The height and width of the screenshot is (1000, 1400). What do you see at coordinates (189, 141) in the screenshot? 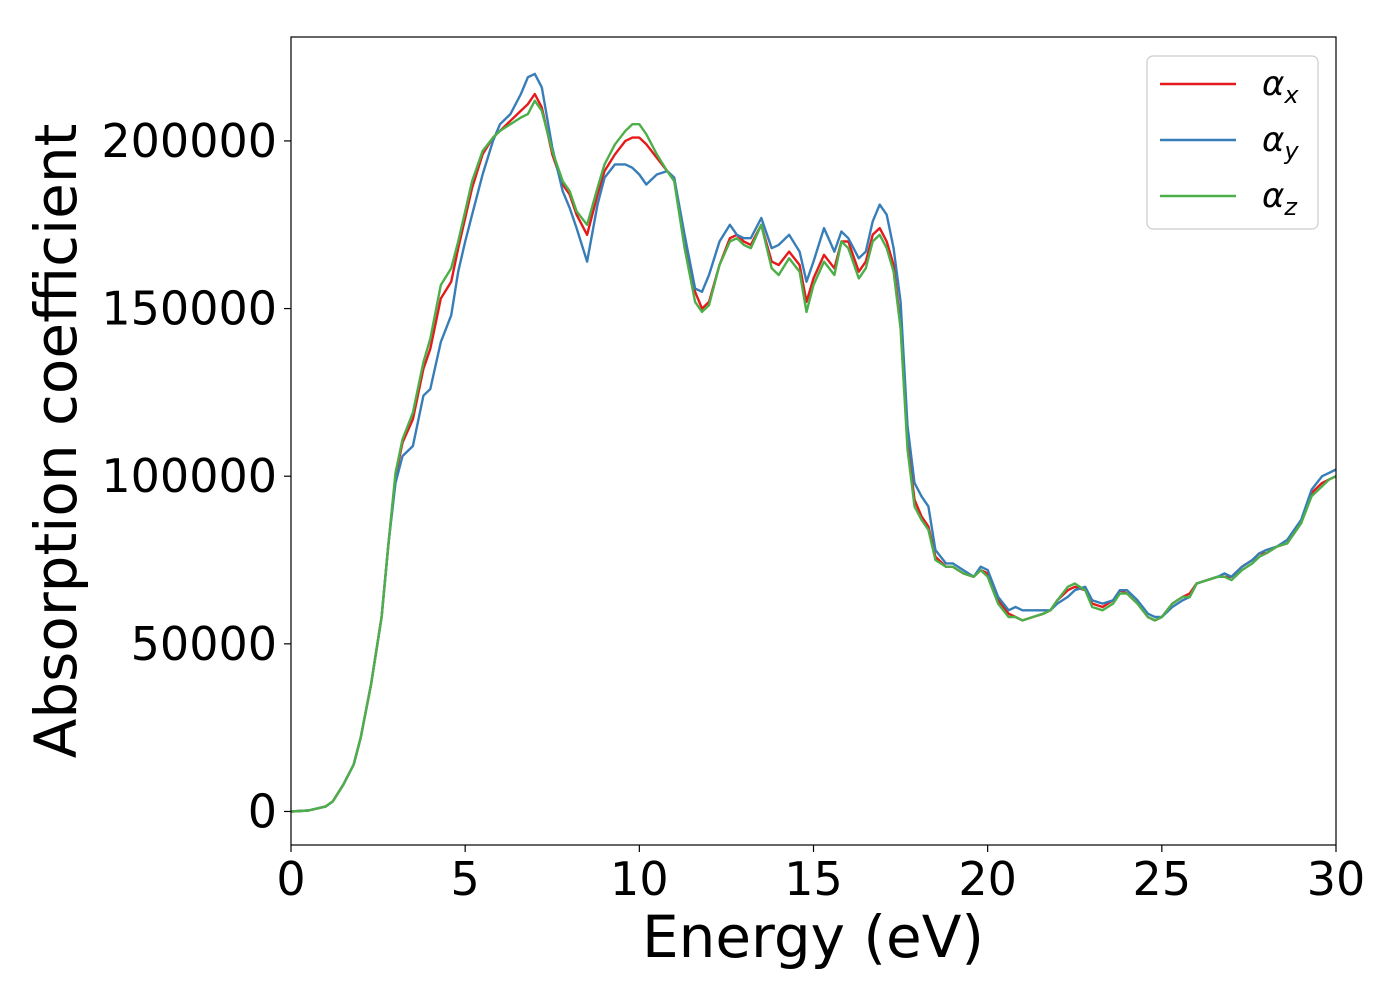
I see `y-tick-label: 200000` at bounding box center [189, 141].